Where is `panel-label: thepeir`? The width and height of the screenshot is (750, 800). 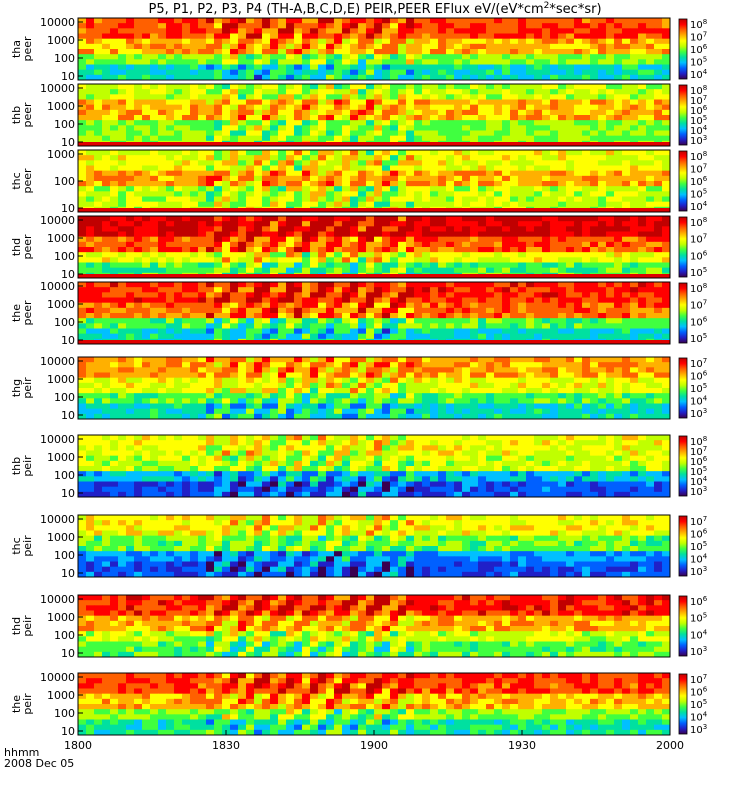
panel-label: thepeir is located at coordinates (22, 704).